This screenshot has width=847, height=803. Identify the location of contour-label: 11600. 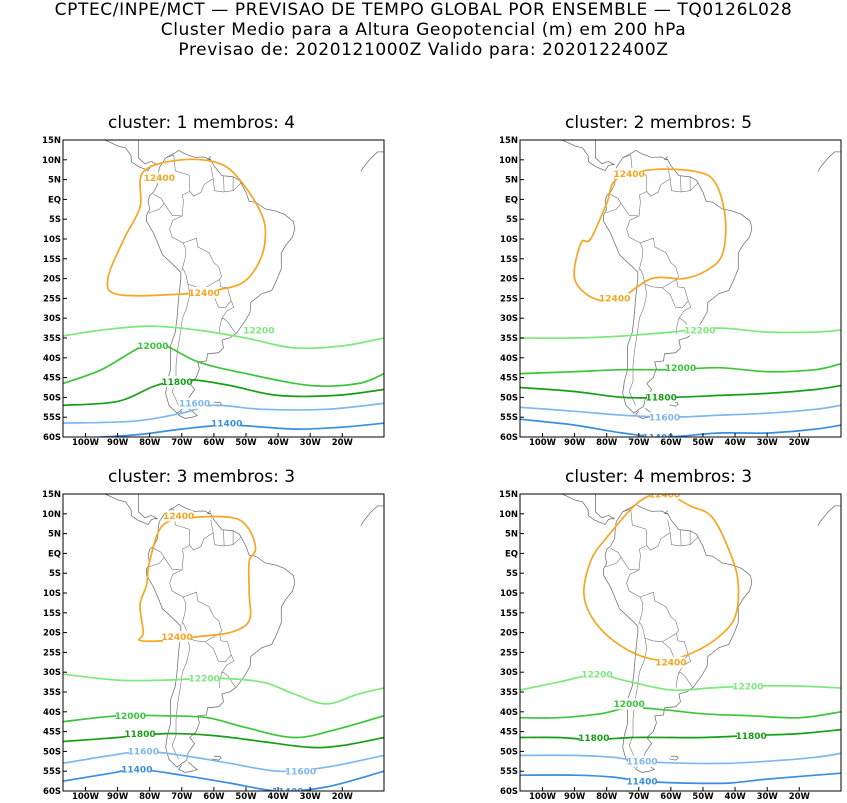
(194, 405).